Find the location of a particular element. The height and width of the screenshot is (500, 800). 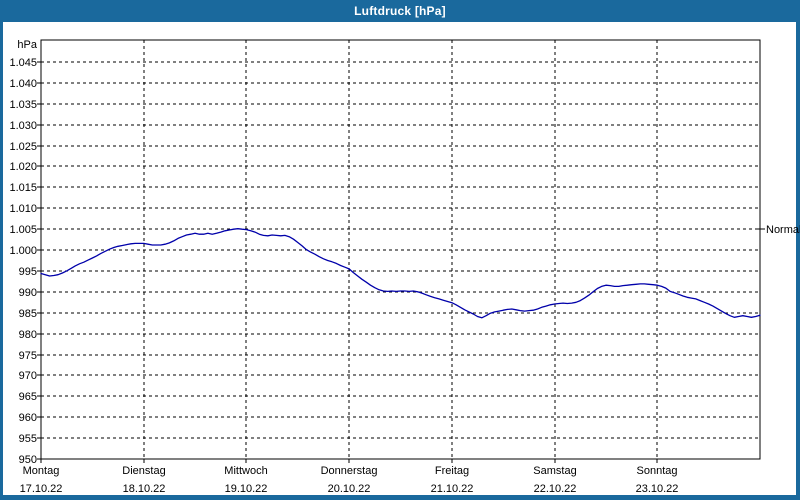

y-tick-label: 1.035 is located at coordinates (23, 105).